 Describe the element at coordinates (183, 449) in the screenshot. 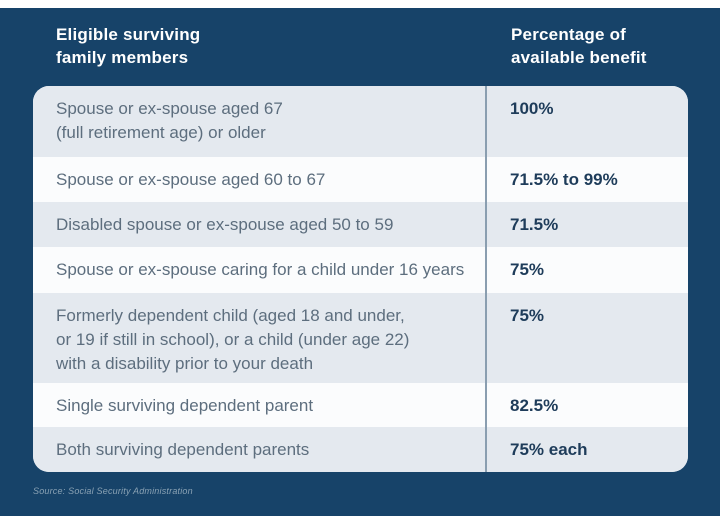

I see `member-cell: Both surviving dependent parents` at that location.